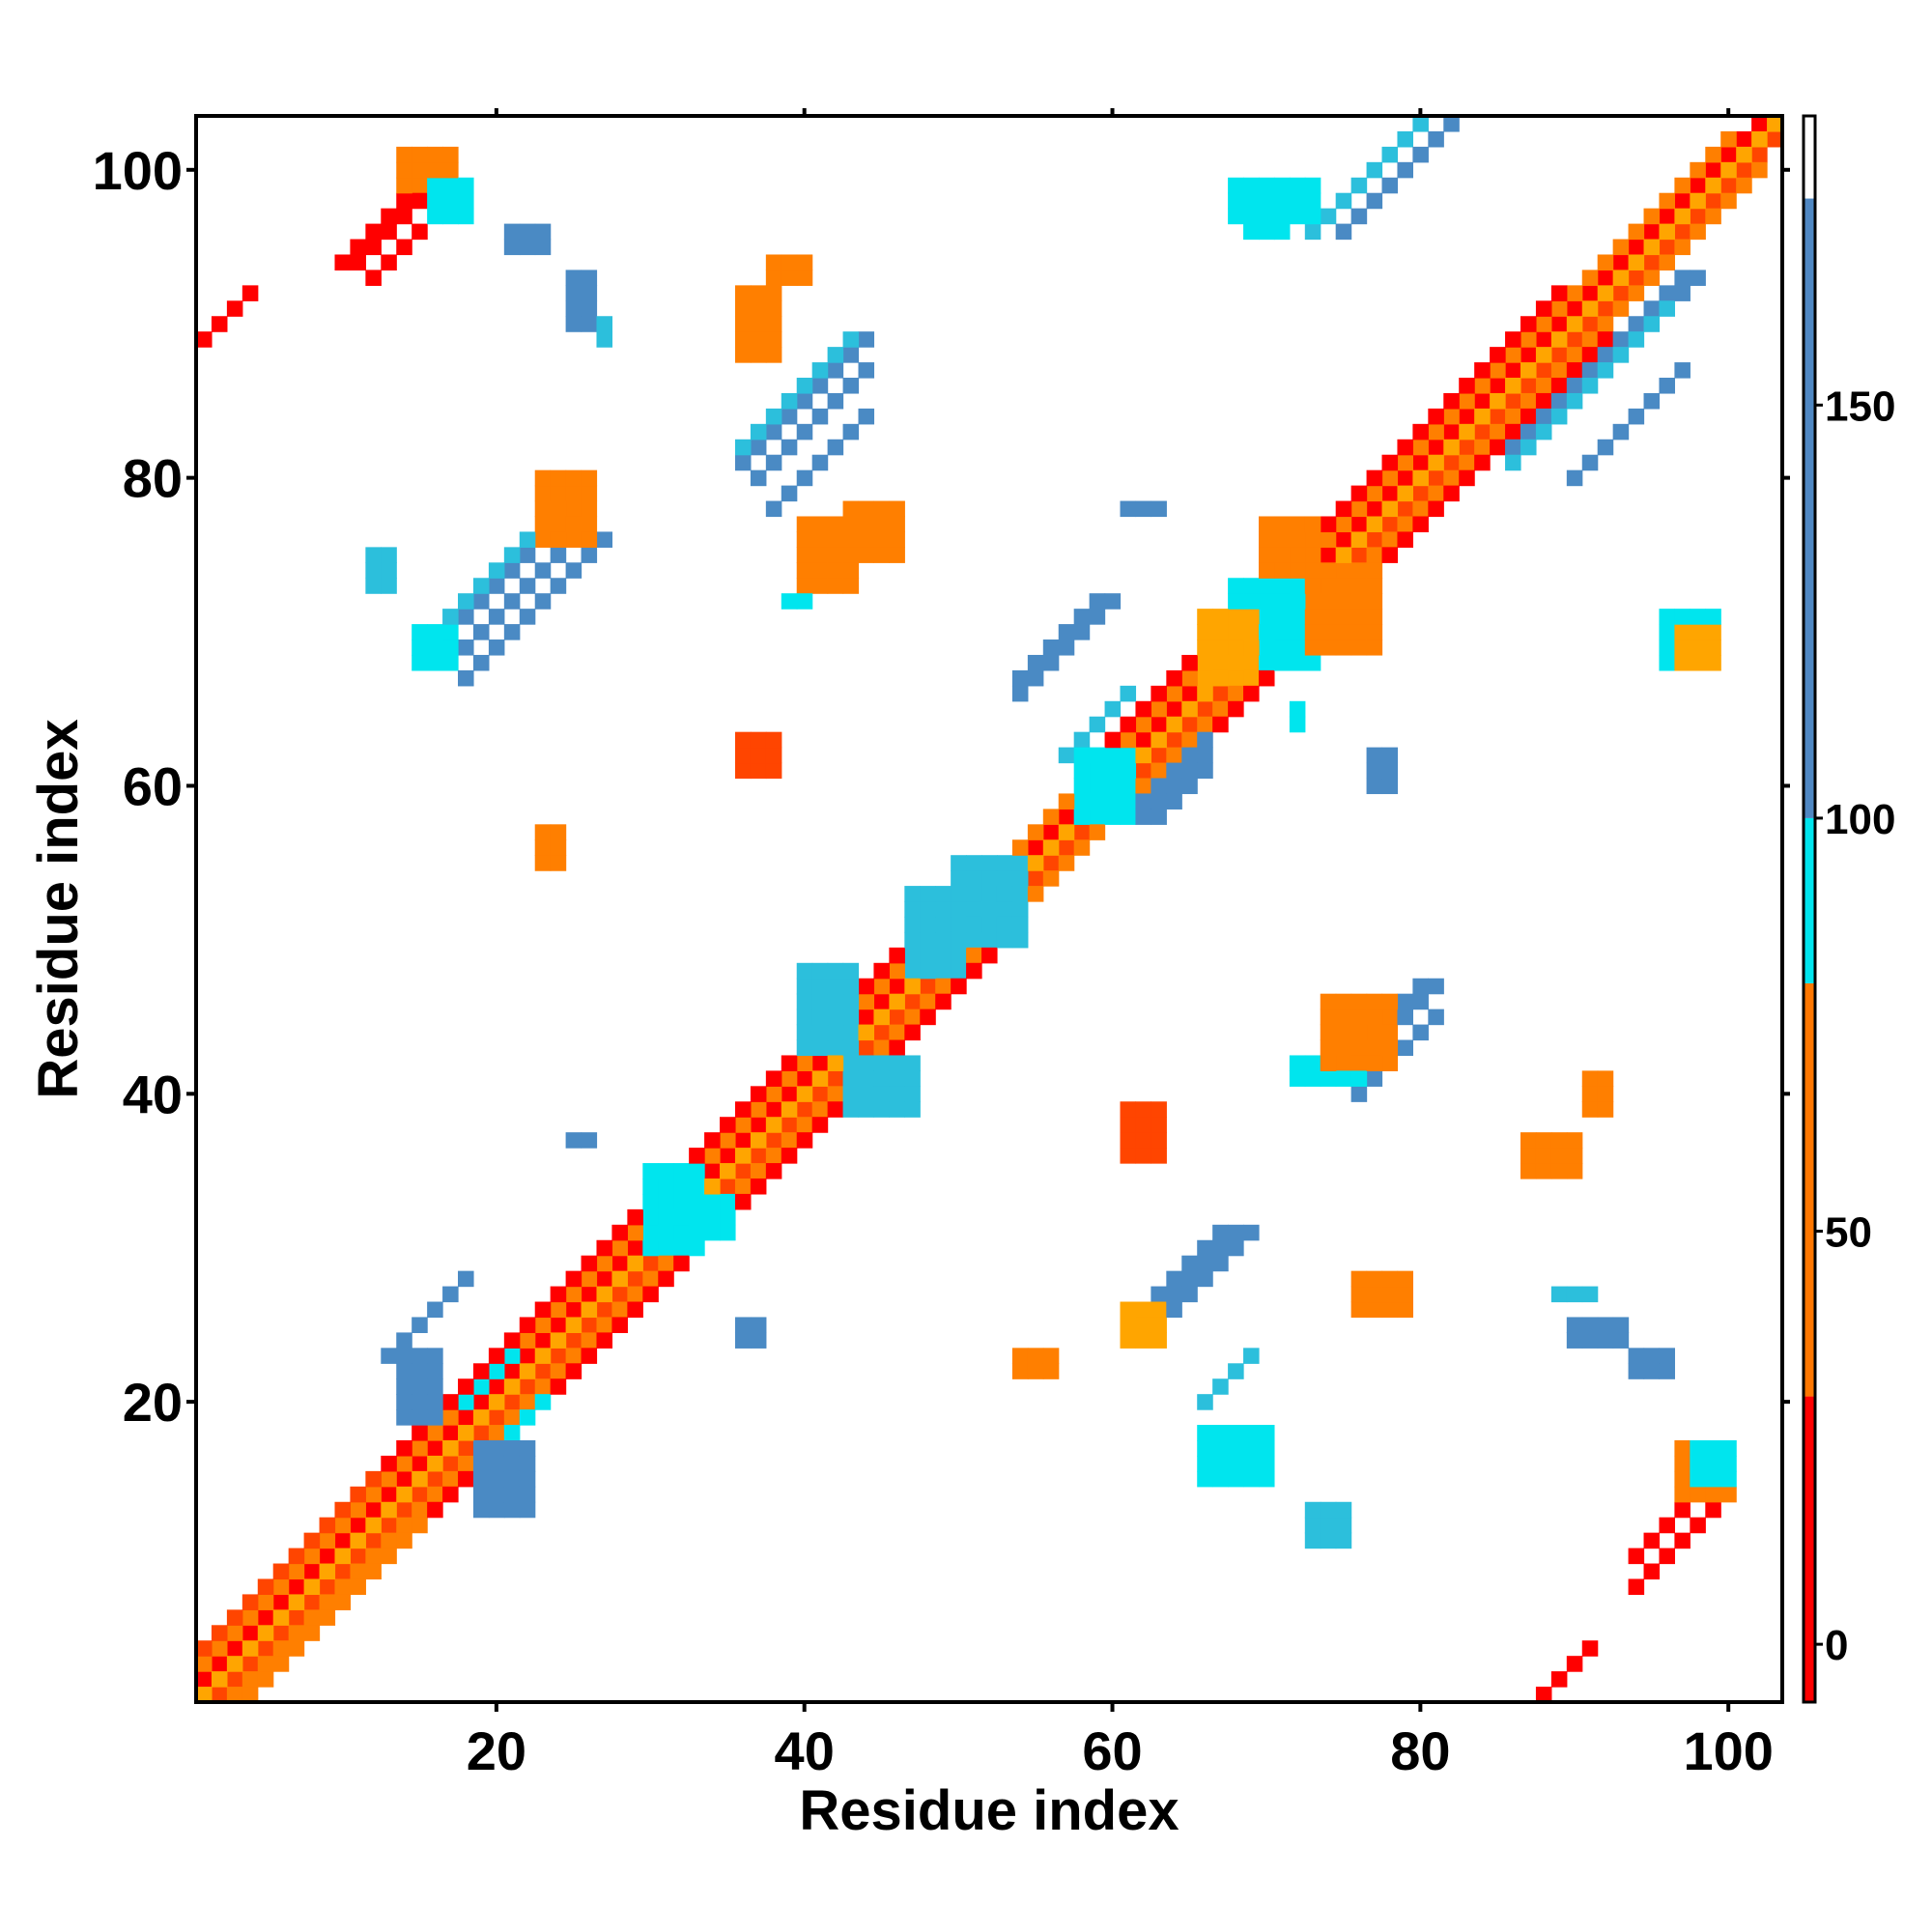 The width and height of the screenshot is (1932, 1932). I want to click on y-tick-label: 80, so click(153, 478).